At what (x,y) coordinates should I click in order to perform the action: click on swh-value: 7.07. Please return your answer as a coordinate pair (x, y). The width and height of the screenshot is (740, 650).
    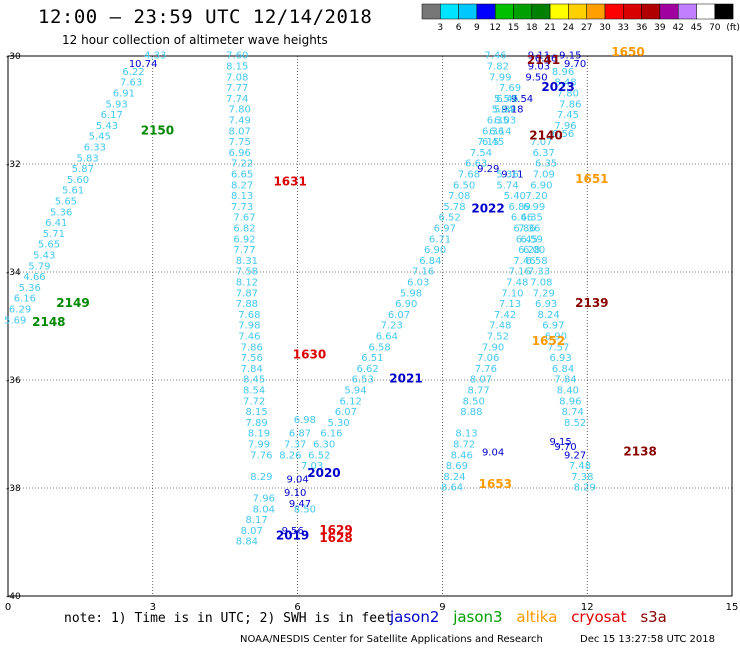
    Looking at the image, I should click on (541, 142).